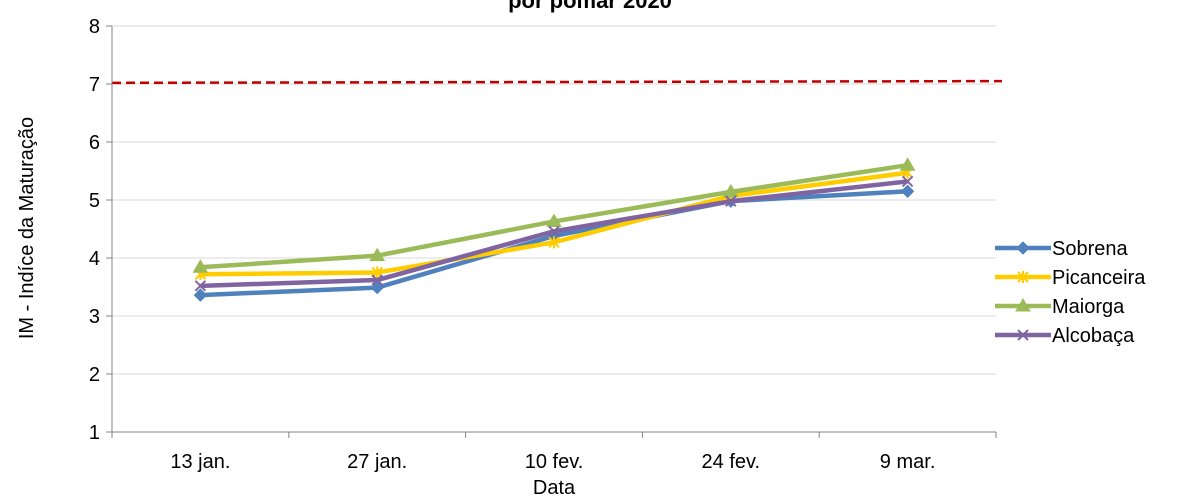 Image resolution: width=1178 pixels, height=500 pixels. What do you see at coordinates (94, 27) in the screenshot?
I see `y-tick-label-8: 8` at bounding box center [94, 27].